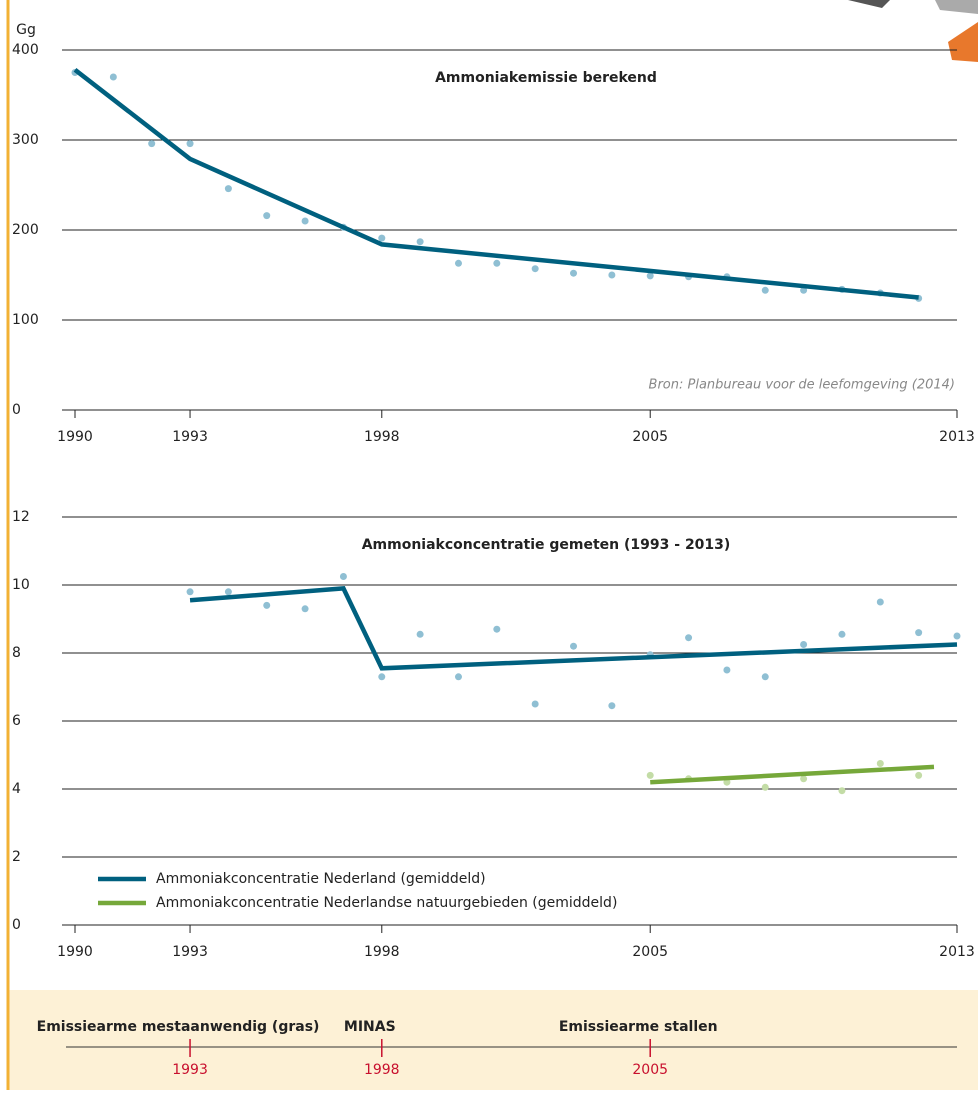  Describe the element at coordinates (16, 789) in the screenshot. I see `y-tick-label: 4` at that location.